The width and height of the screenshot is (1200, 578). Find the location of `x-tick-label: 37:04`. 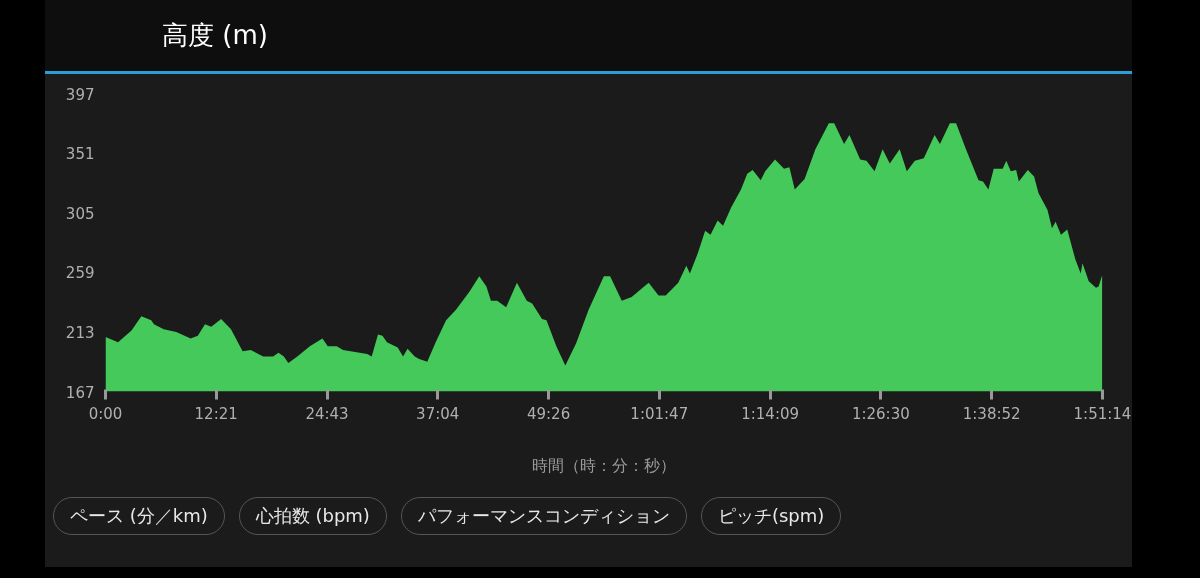

x-tick-label: 37:04 is located at coordinates (438, 413).